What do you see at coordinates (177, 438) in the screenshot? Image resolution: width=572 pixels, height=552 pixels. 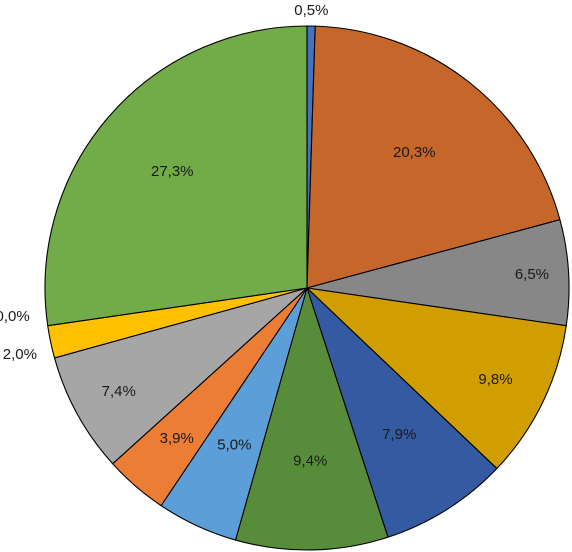 I see `slice-label-8: 3,9%` at bounding box center [177, 438].